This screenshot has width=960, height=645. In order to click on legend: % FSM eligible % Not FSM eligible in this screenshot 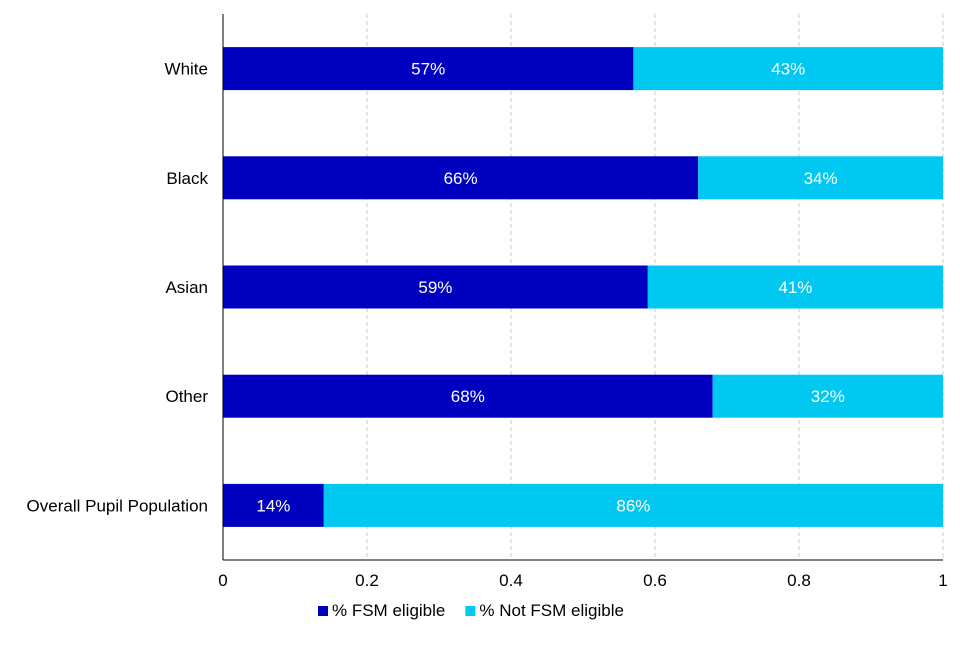, I will do `click(471, 610)`.